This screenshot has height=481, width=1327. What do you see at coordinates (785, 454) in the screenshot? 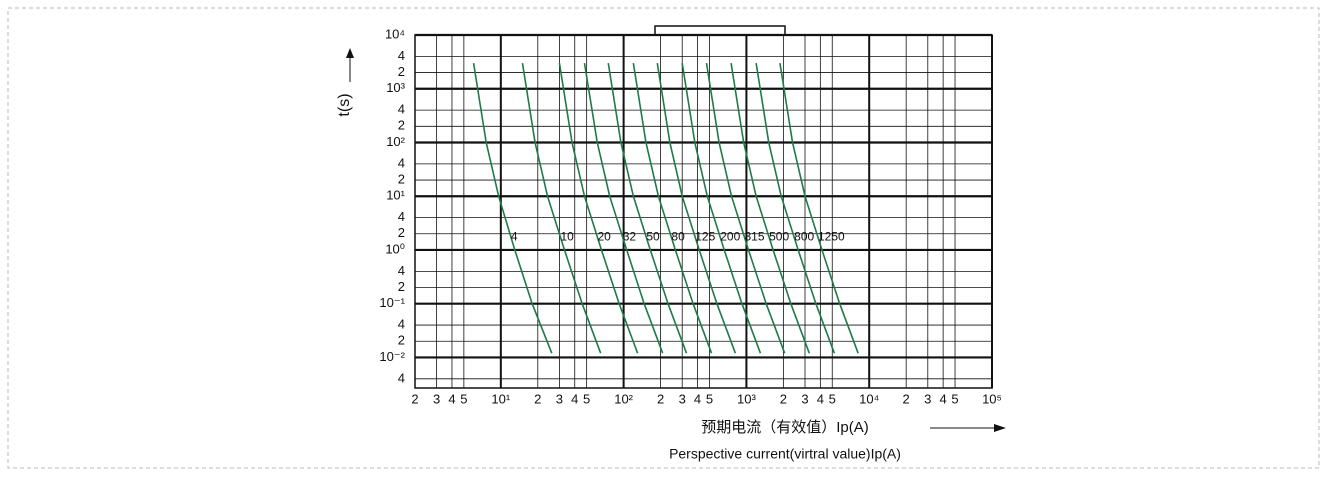
I see `x-axis-label-en: Perspective current(virtral value)Ip(A)` at bounding box center [785, 454].